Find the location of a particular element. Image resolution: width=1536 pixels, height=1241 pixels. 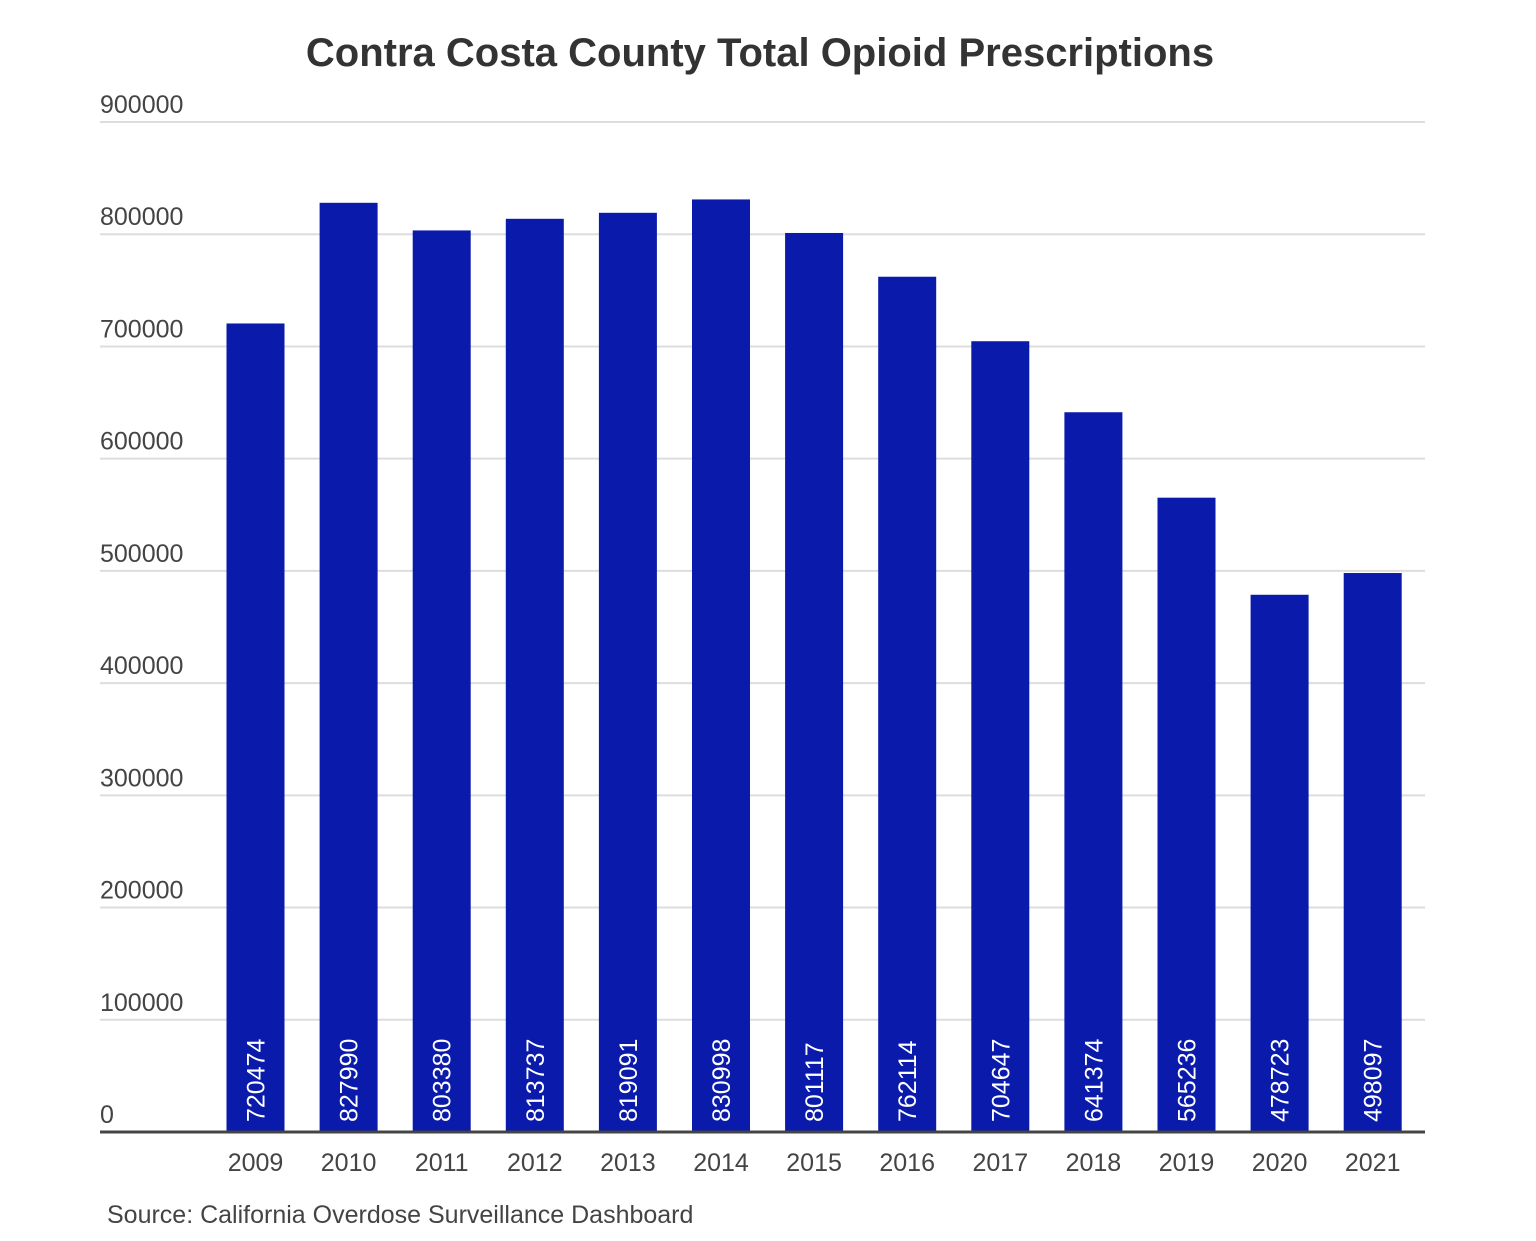

bar-2021 is located at coordinates (1372, 852).